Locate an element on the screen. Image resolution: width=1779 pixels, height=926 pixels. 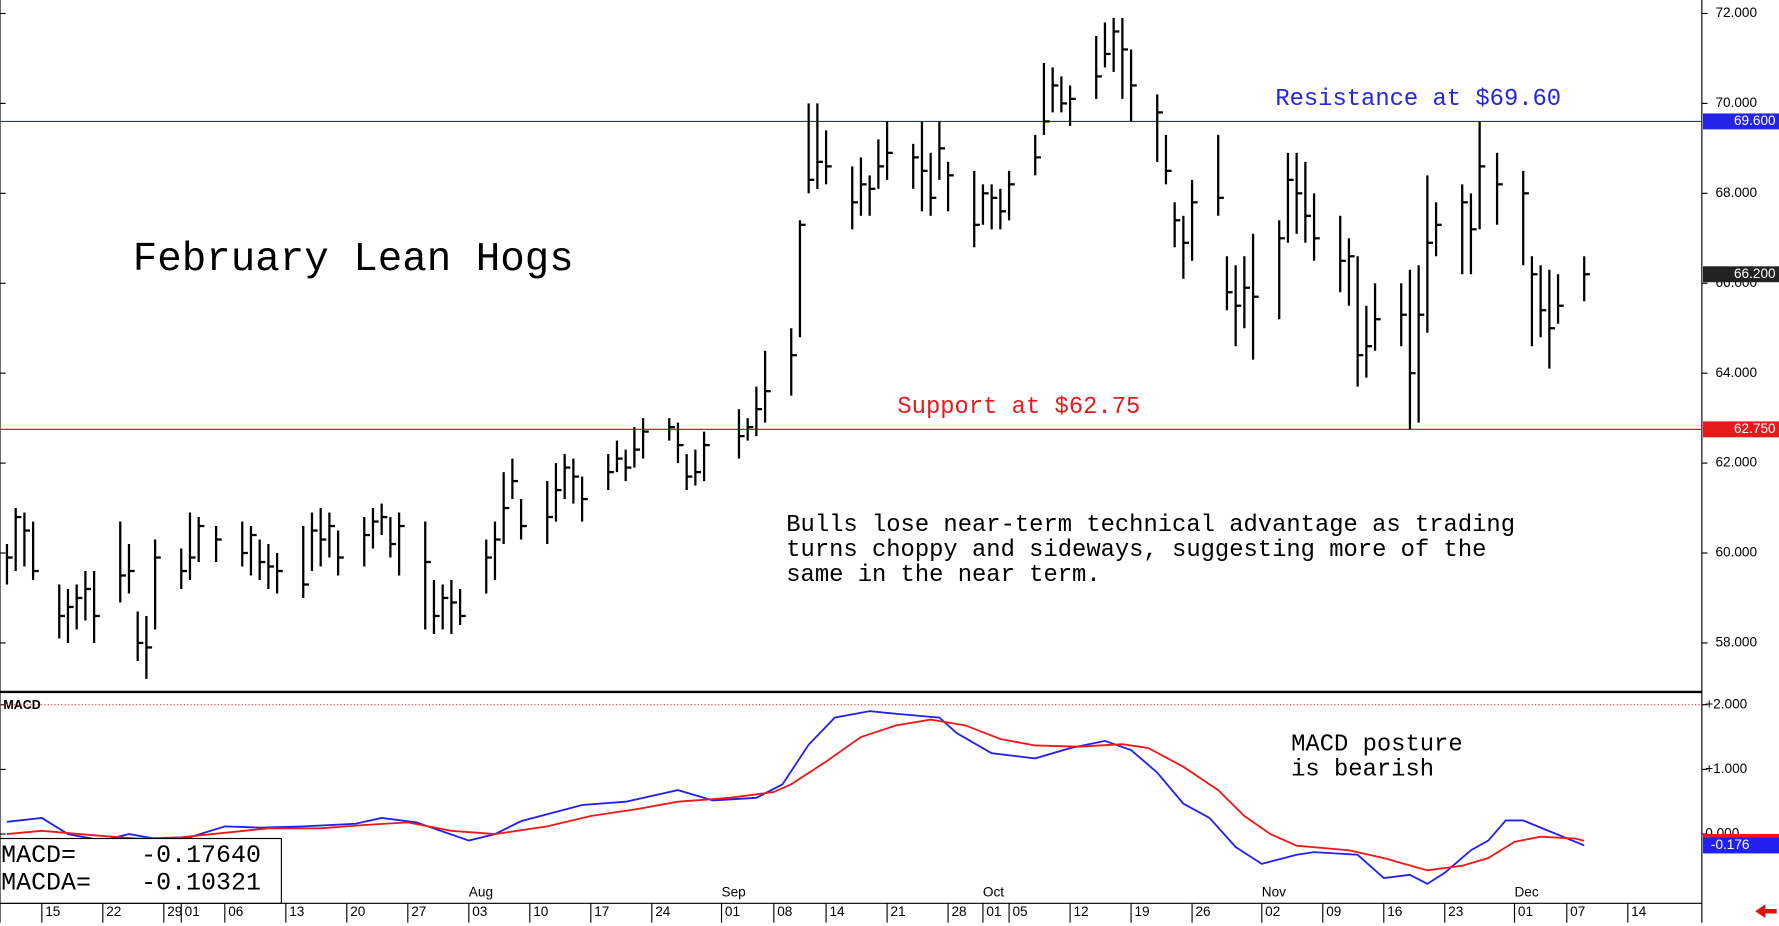
month-label: Aug is located at coordinates (481, 892).